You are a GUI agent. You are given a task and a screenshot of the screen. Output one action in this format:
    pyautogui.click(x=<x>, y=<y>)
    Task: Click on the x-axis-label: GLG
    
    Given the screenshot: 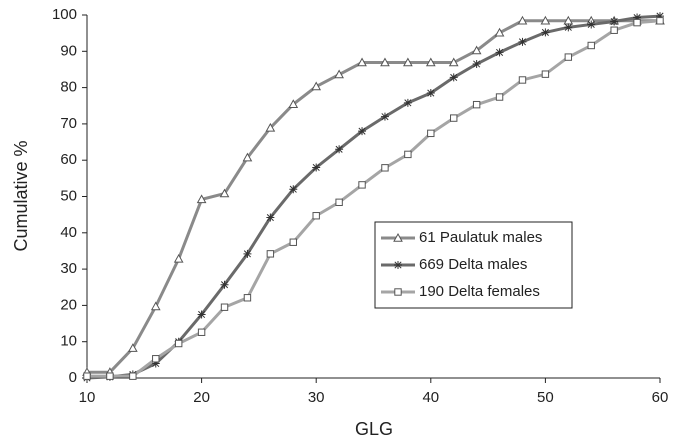 What is the action you would take?
    pyautogui.click(x=374, y=429)
    